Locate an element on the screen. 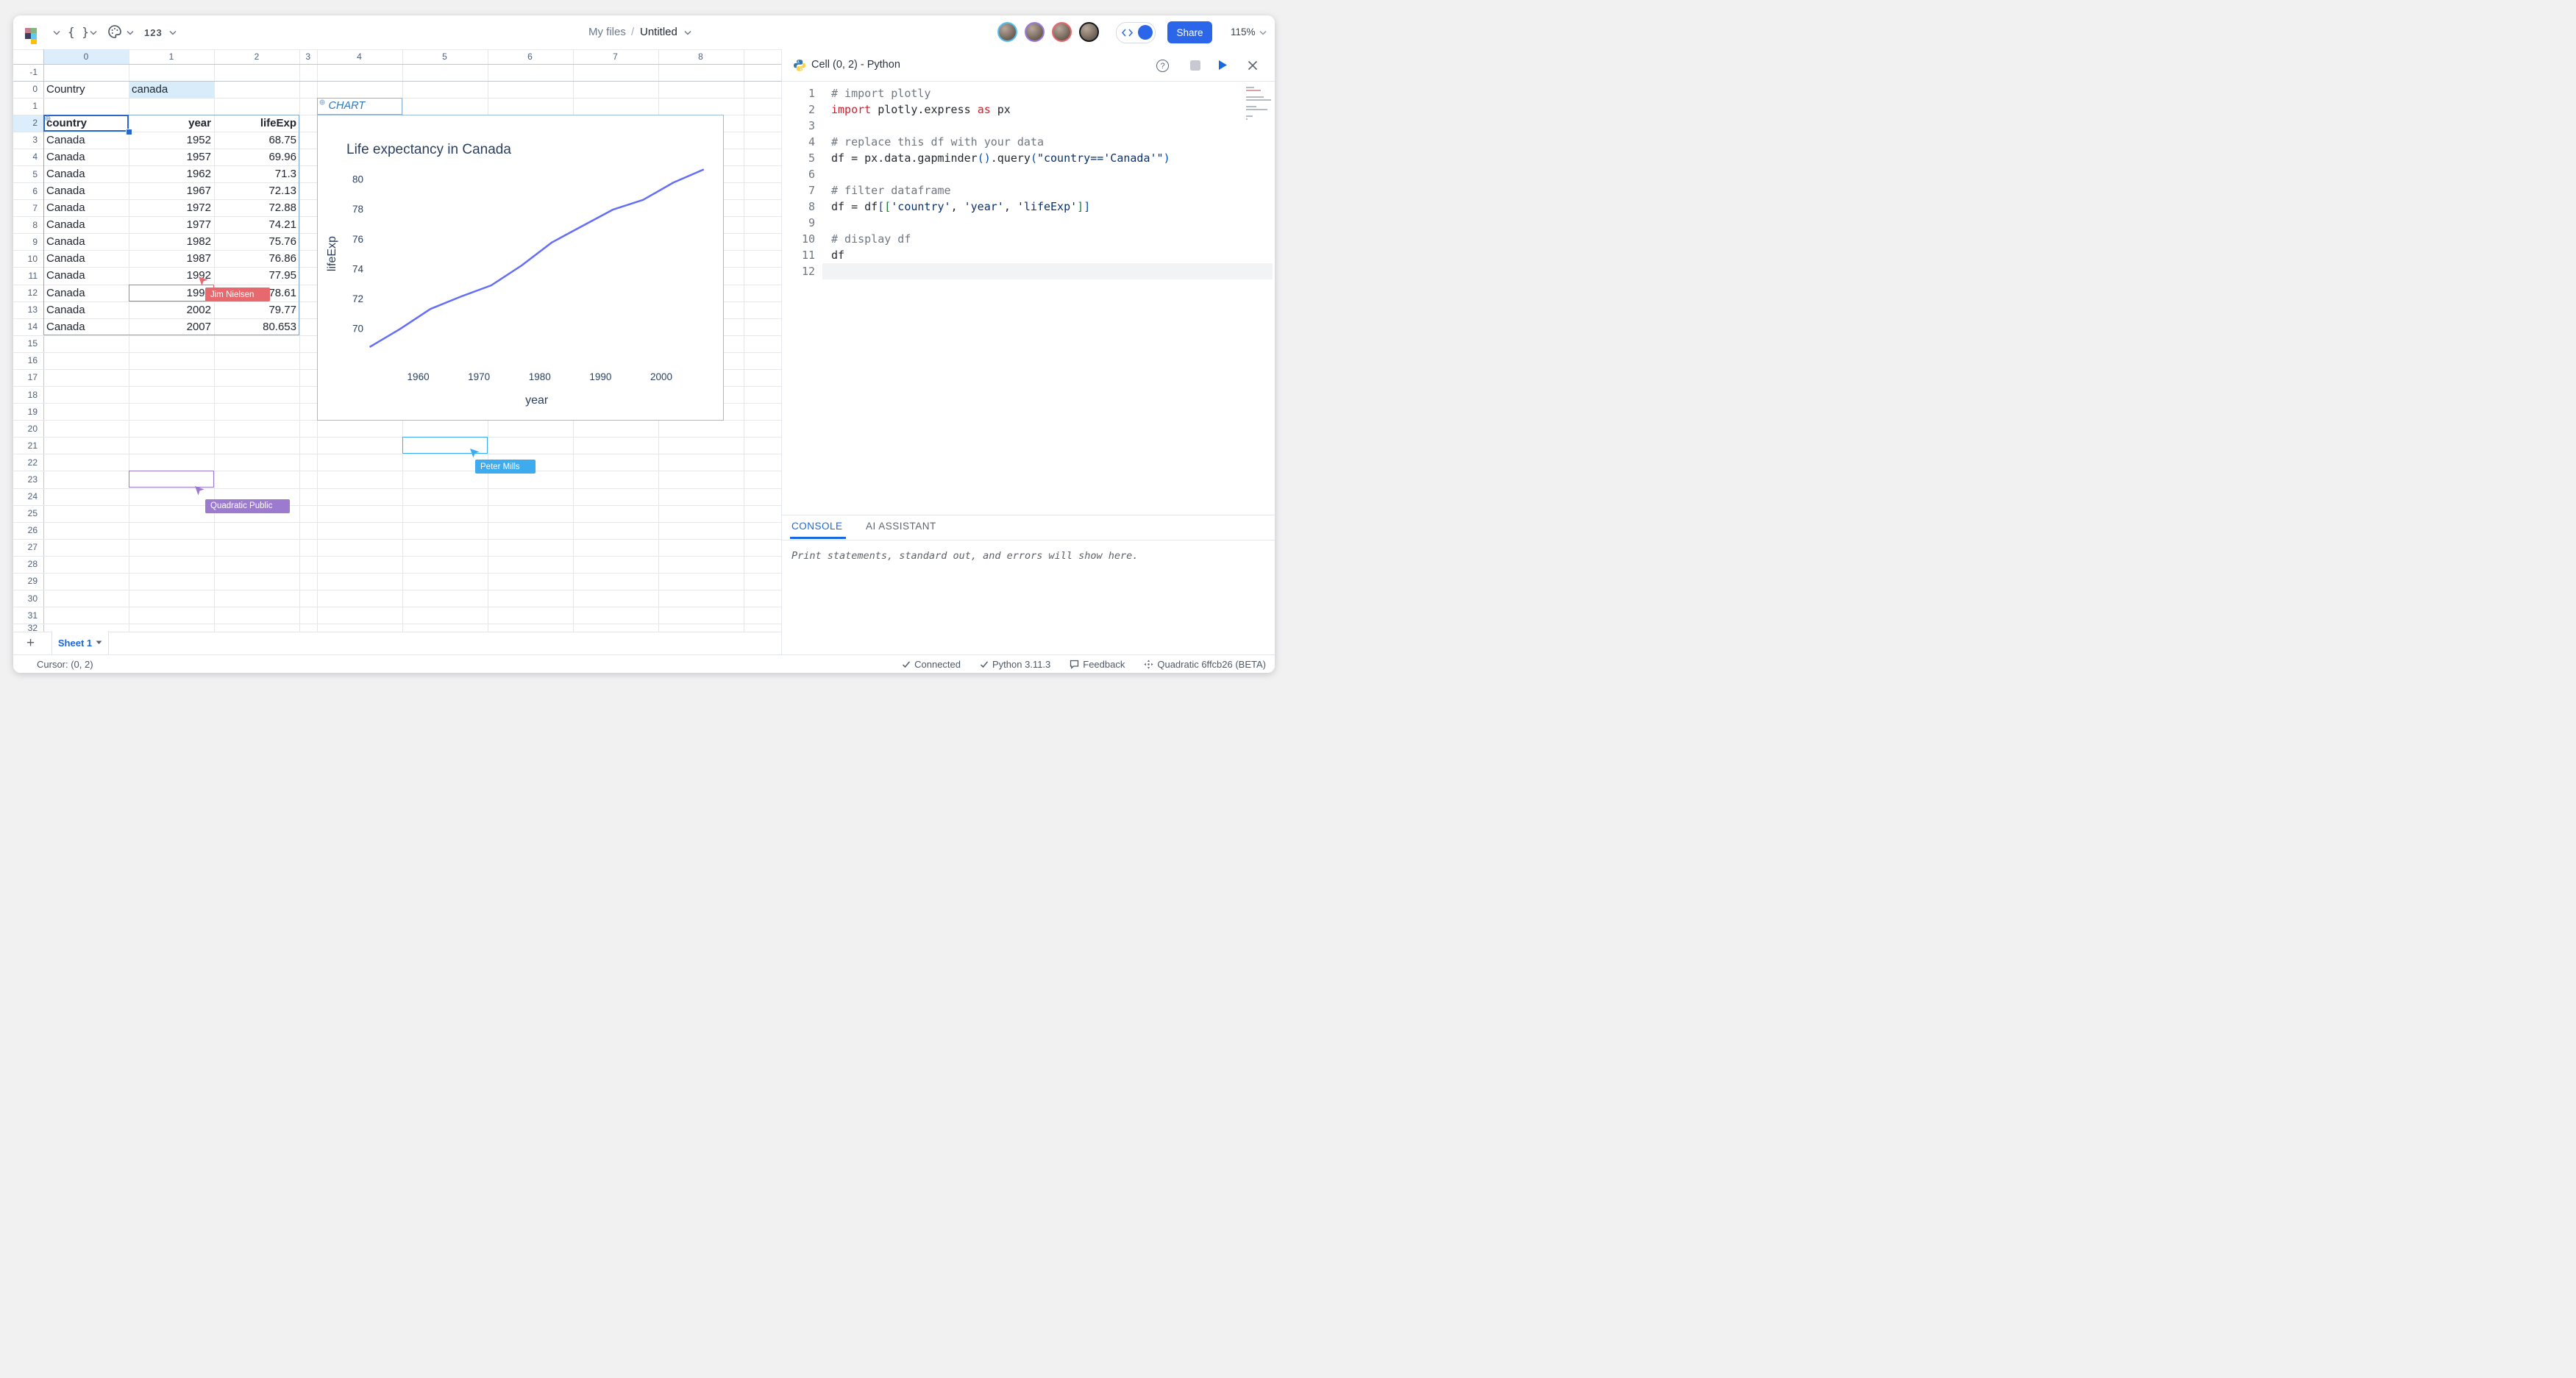 The image size is (2576, 1378). row-header--1: -1 is located at coordinates (33, 73).